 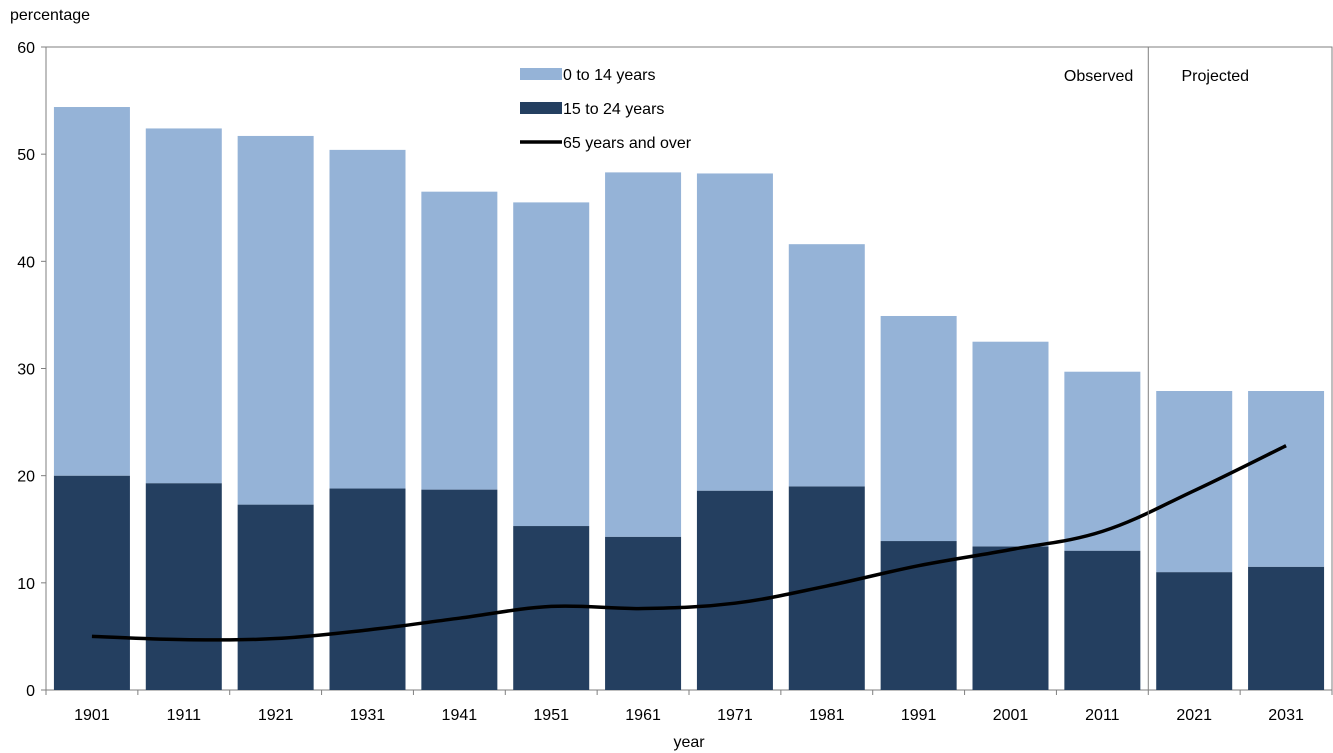 I want to click on annotation-projected: Projected, so click(x=1215, y=76).